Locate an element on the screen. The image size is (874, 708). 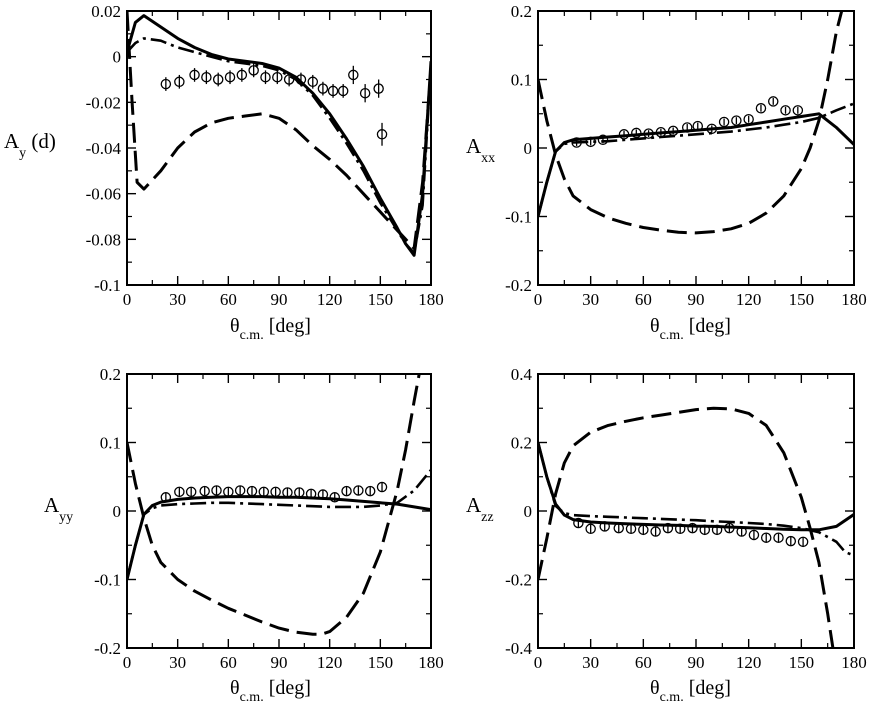
data-points-layer is located at coordinates (274, 492).